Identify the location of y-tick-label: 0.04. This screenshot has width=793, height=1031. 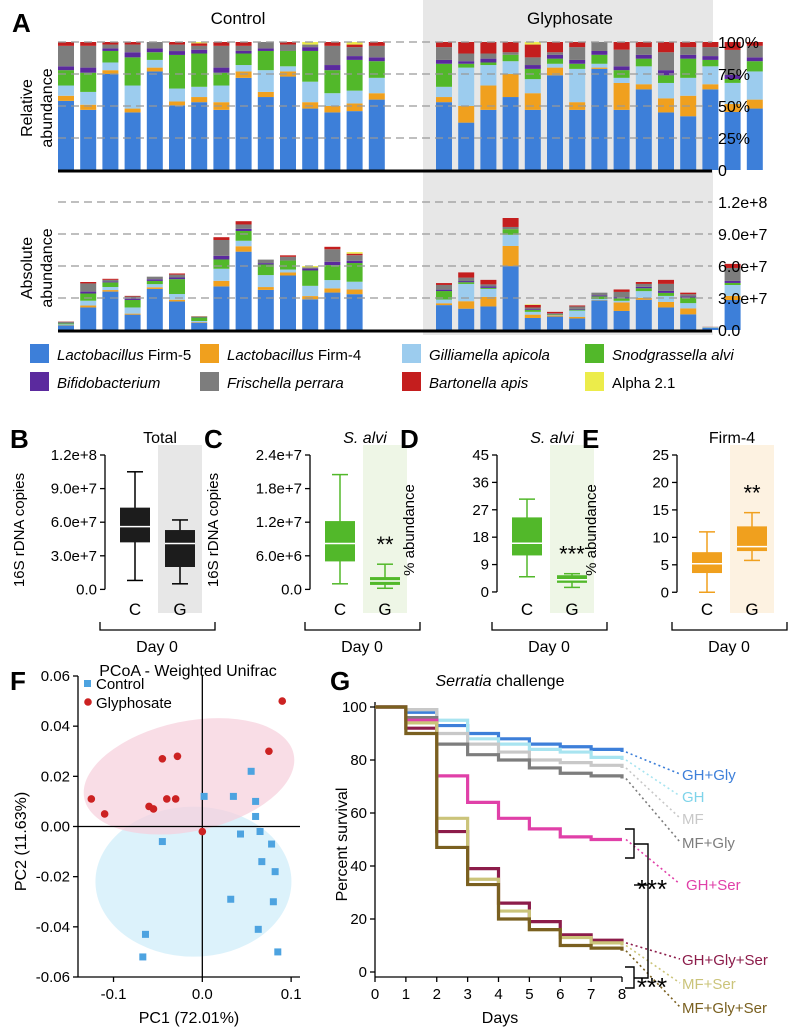
(55, 726).